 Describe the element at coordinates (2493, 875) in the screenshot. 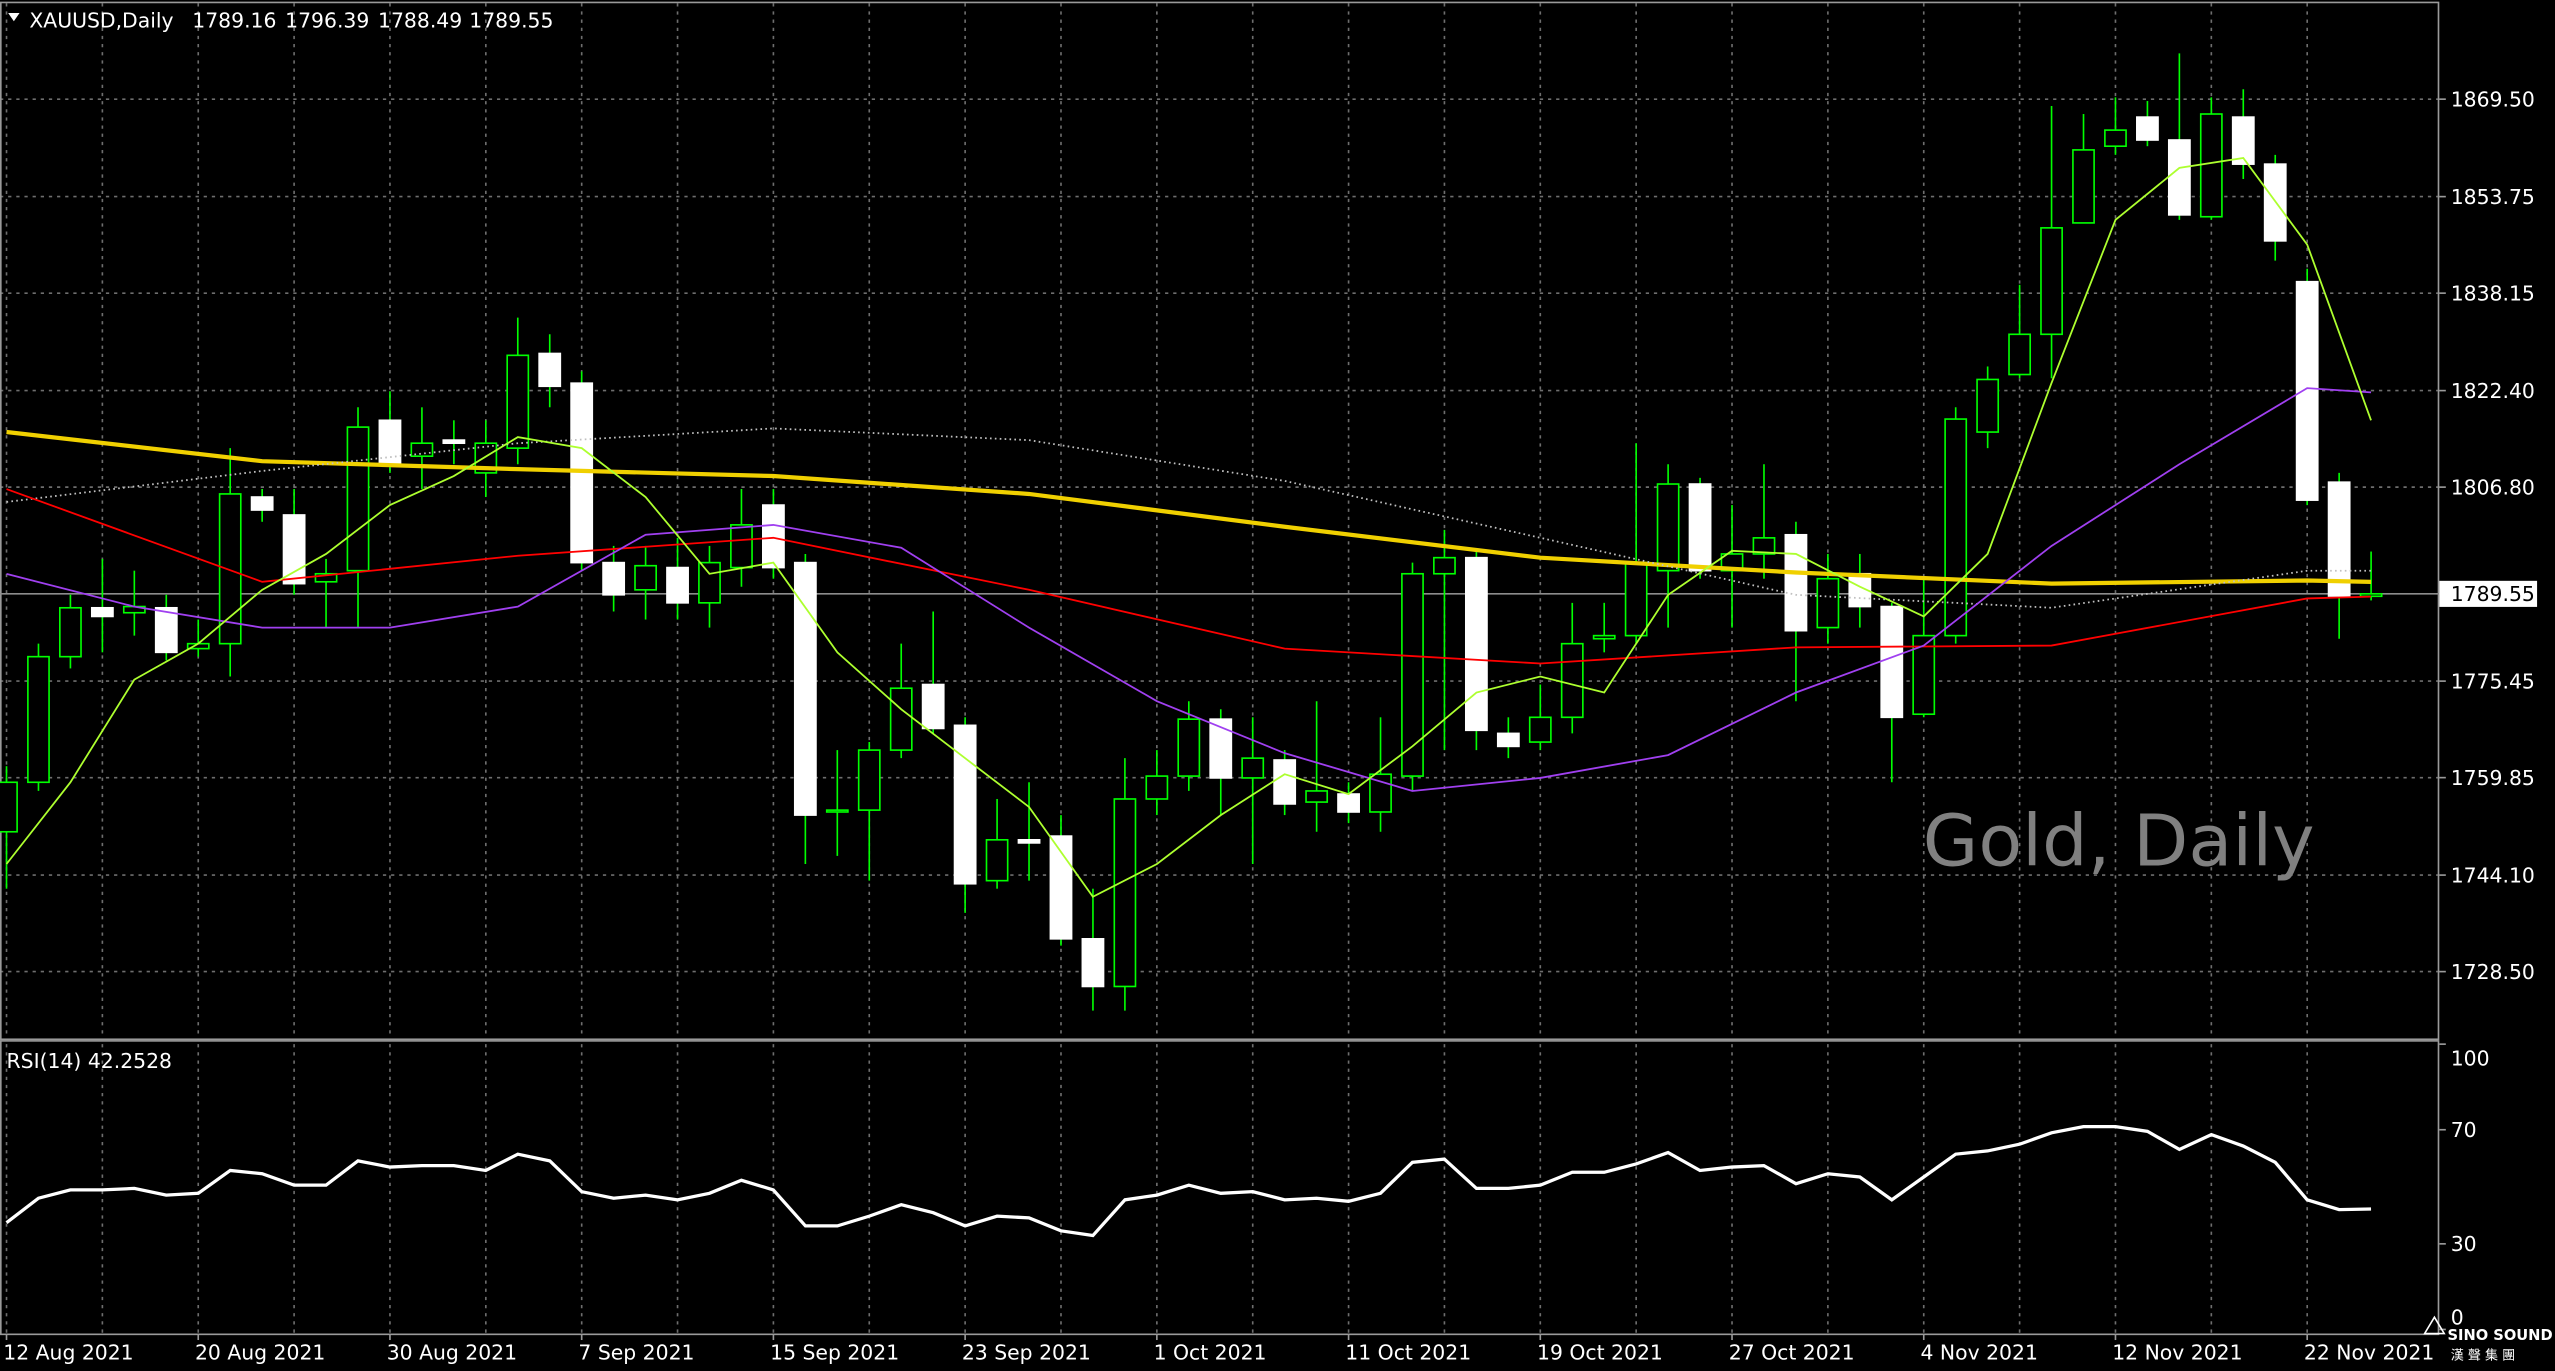

I see `y-tick-label: 1744.10` at that location.